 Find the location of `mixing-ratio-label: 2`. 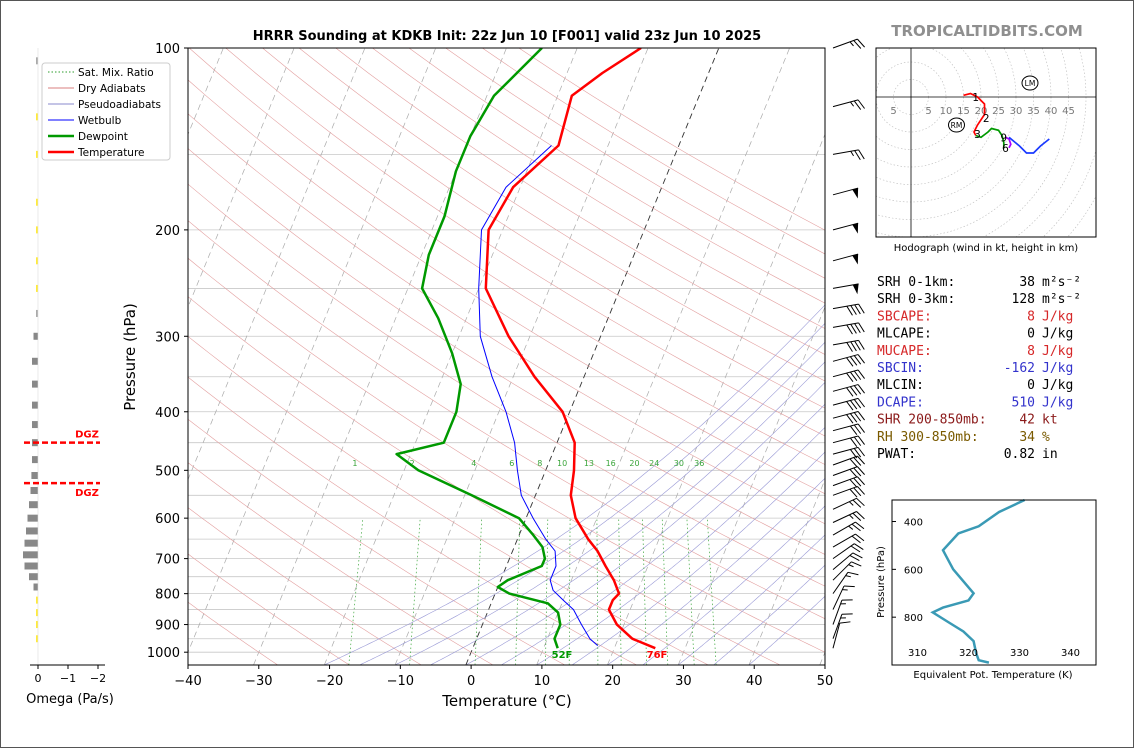

mixing-ratio-label: 2 is located at coordinates (412, 463).